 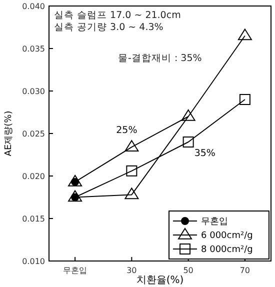 I want to click on x-tick-label: 30, so click(x=131, y=270).